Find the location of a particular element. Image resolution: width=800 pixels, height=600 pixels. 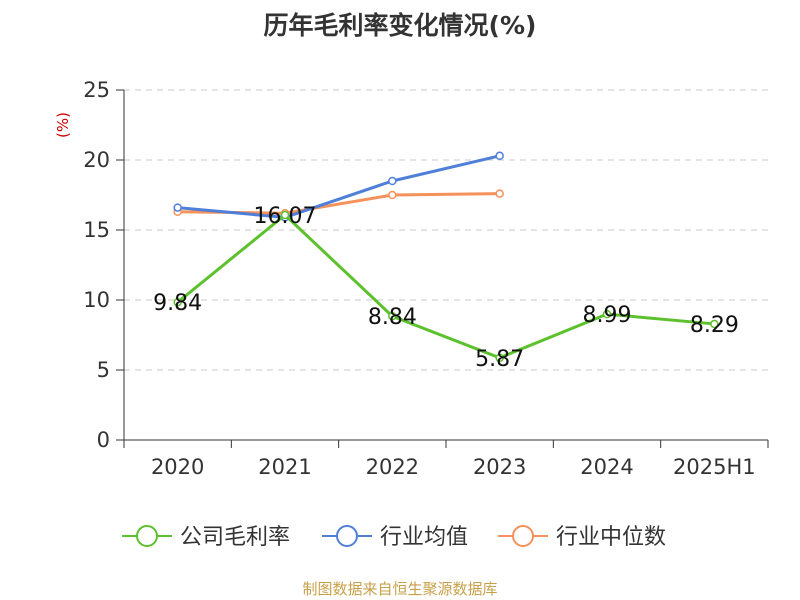

x-tick-label: 2022 is located at coordinates (392, 467).